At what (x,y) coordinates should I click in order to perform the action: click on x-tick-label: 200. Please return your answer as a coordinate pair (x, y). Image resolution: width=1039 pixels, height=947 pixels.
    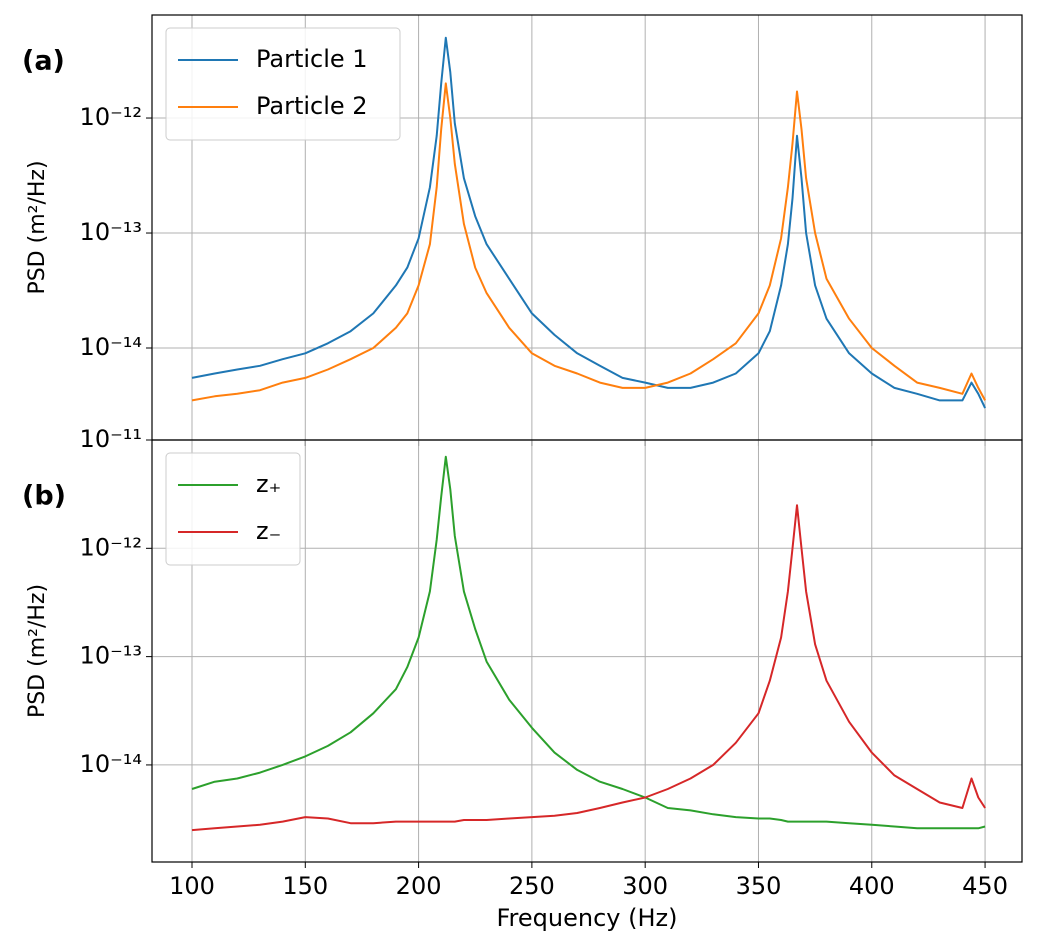
    Looking at the image, I should click on (419, 886).